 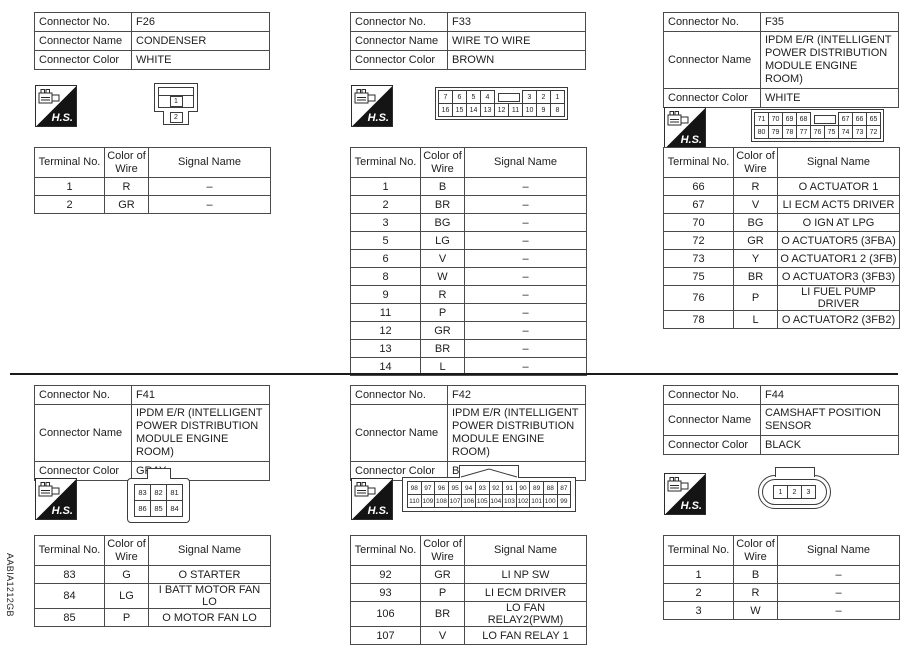 I want to click on wire-color-cell: GR, so click(x=442, y=330).